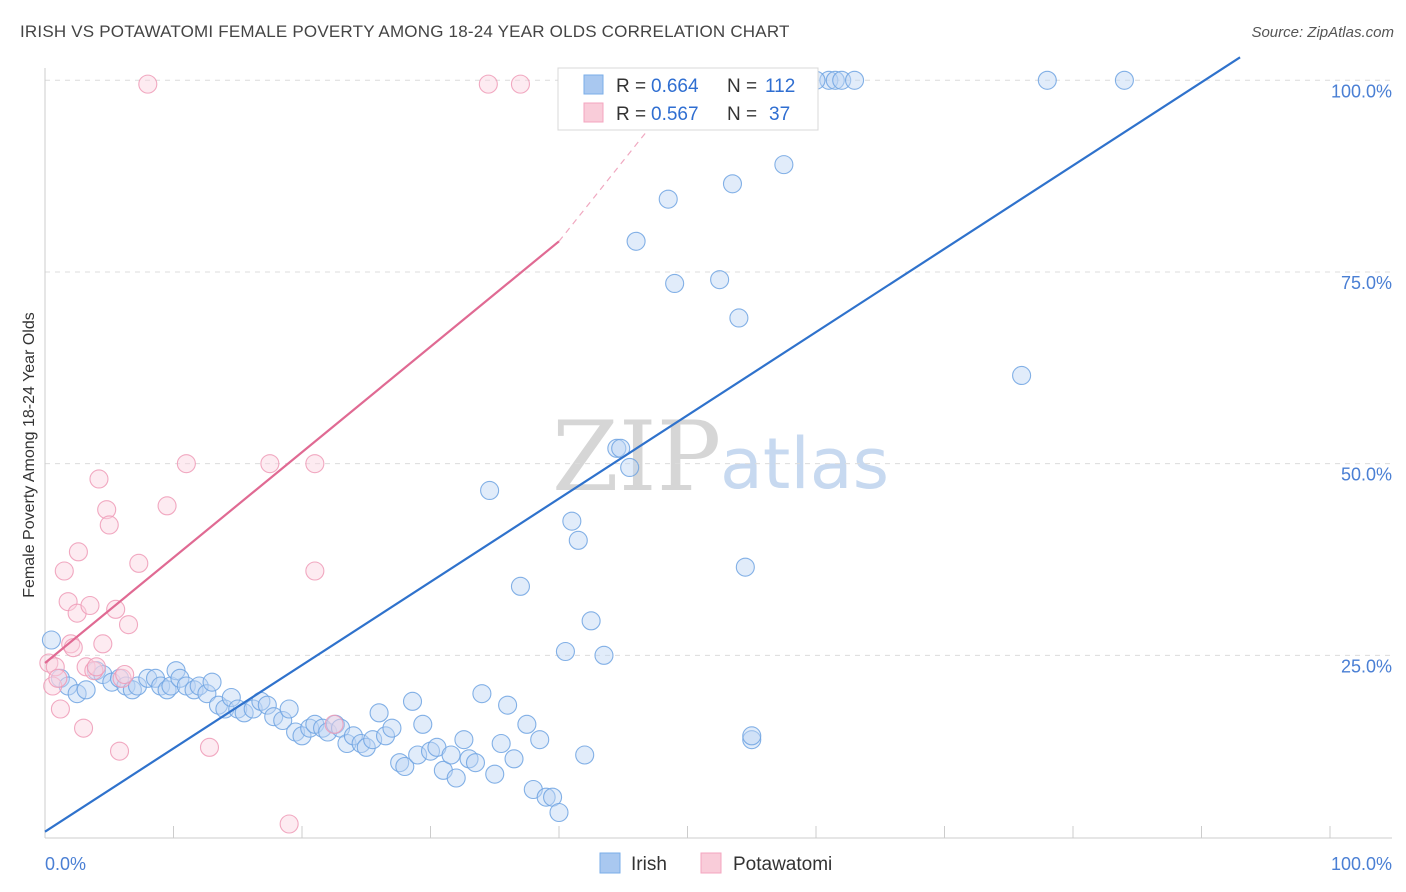  I want to click on legend-pota-n-label: N =, so click(742, 114).